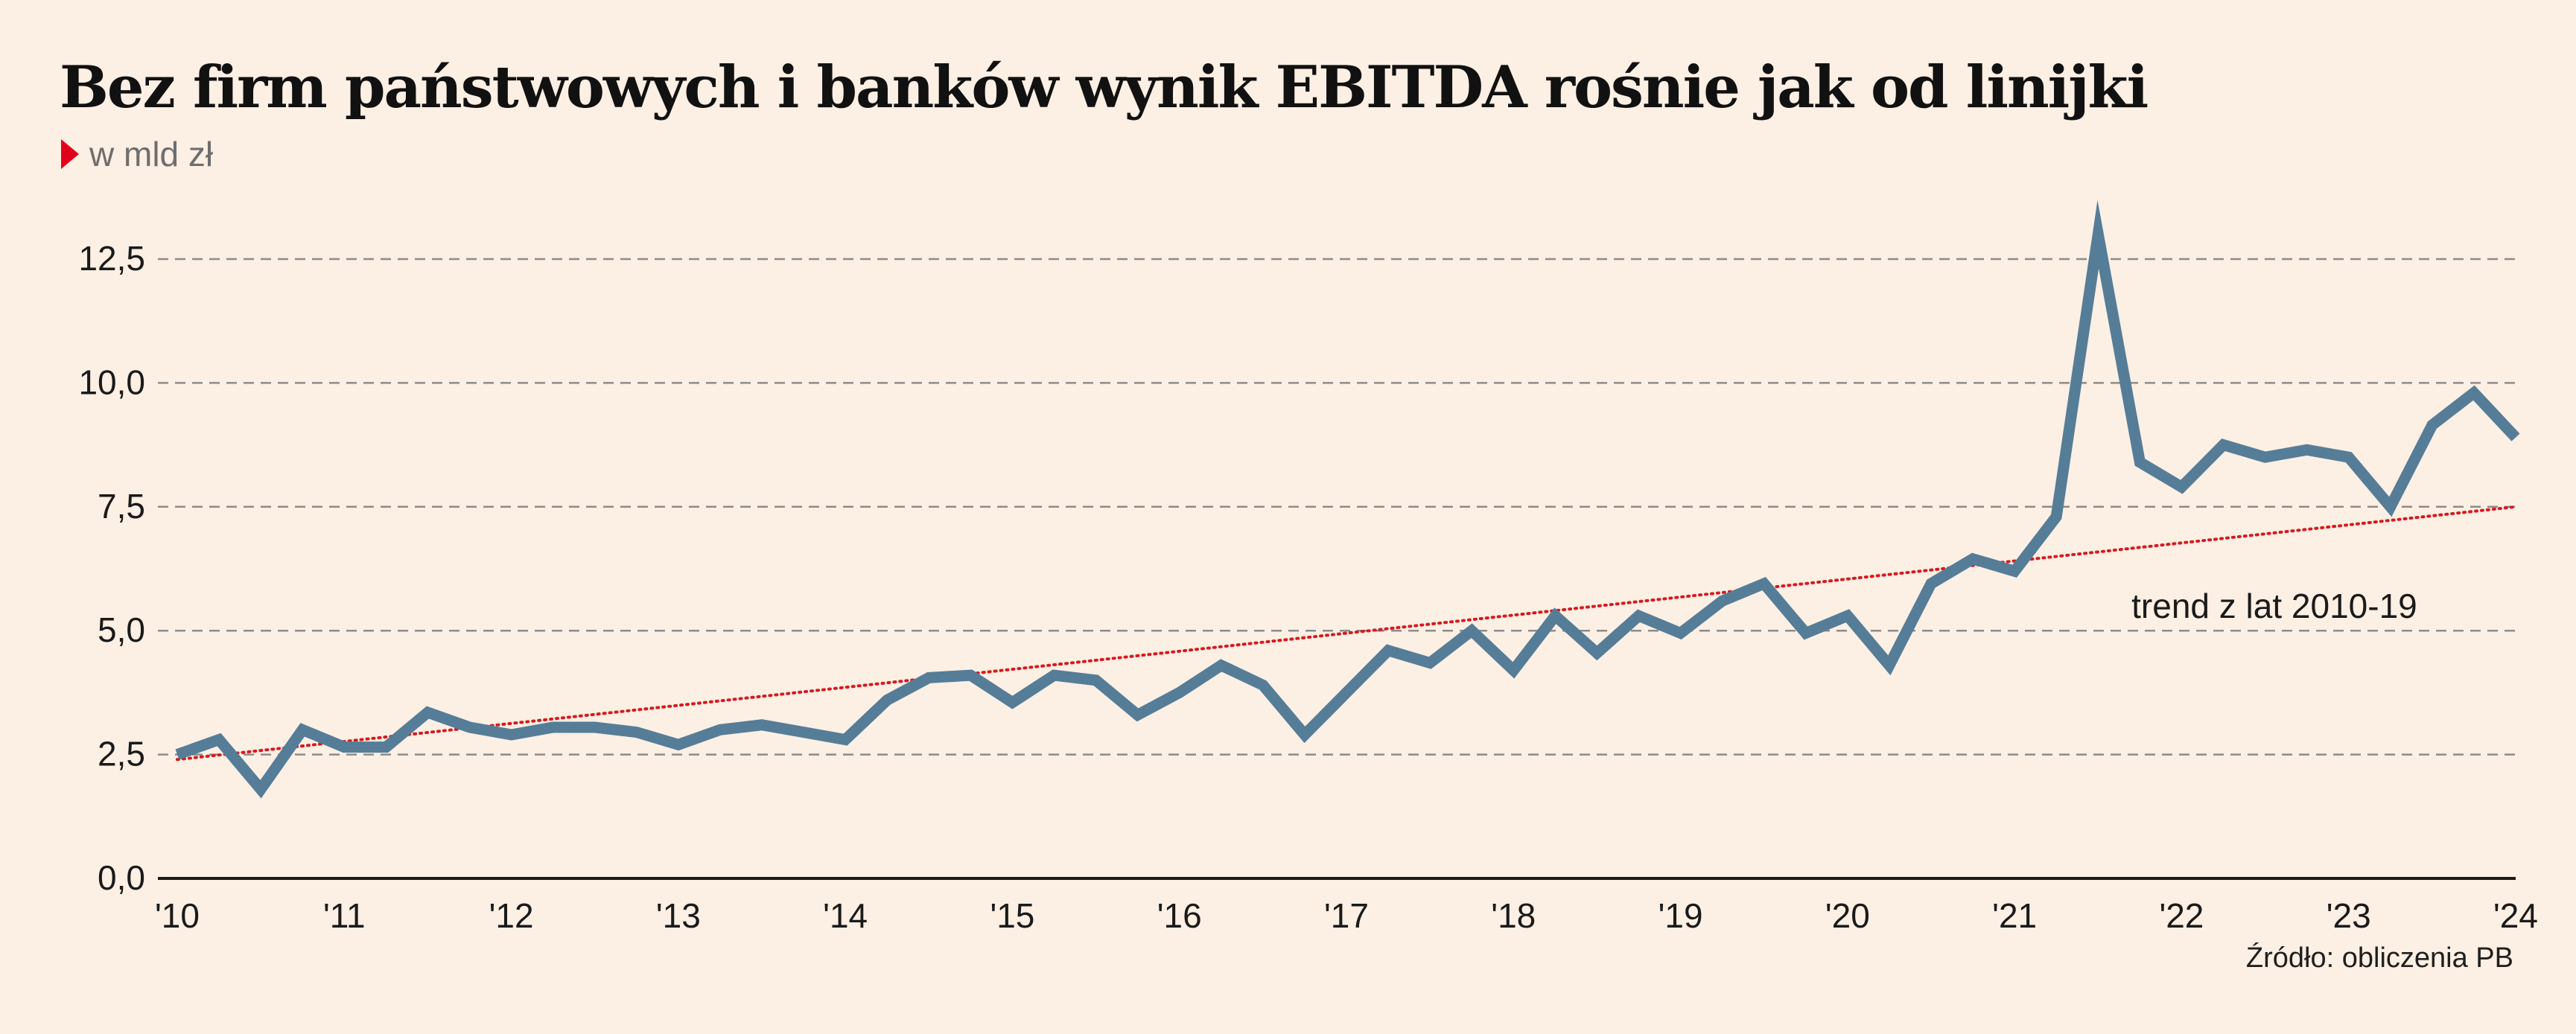 This screenshot has height=1034, width=2576. Describe the element at coordinates (2181, 915) in the screenshot. I see `x-tick-label: '22` at that location.